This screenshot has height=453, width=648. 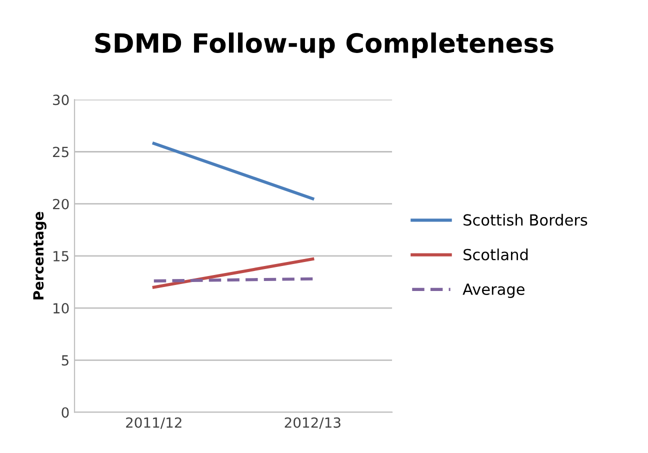 I want to click on y-tick-label: 15, so click(x=61, y=256).